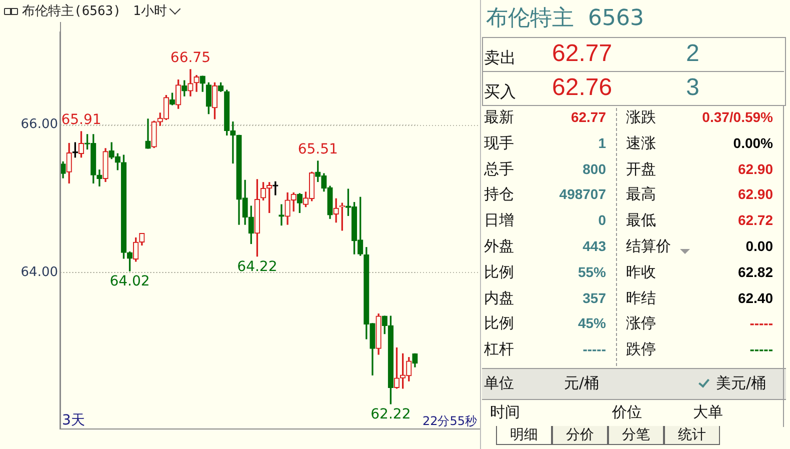 This screenshot has height=449, width=790. What do you see at coordinates (524, 435) in the screenshot?
I see `text: 明细` at bounding box center [524, 435].